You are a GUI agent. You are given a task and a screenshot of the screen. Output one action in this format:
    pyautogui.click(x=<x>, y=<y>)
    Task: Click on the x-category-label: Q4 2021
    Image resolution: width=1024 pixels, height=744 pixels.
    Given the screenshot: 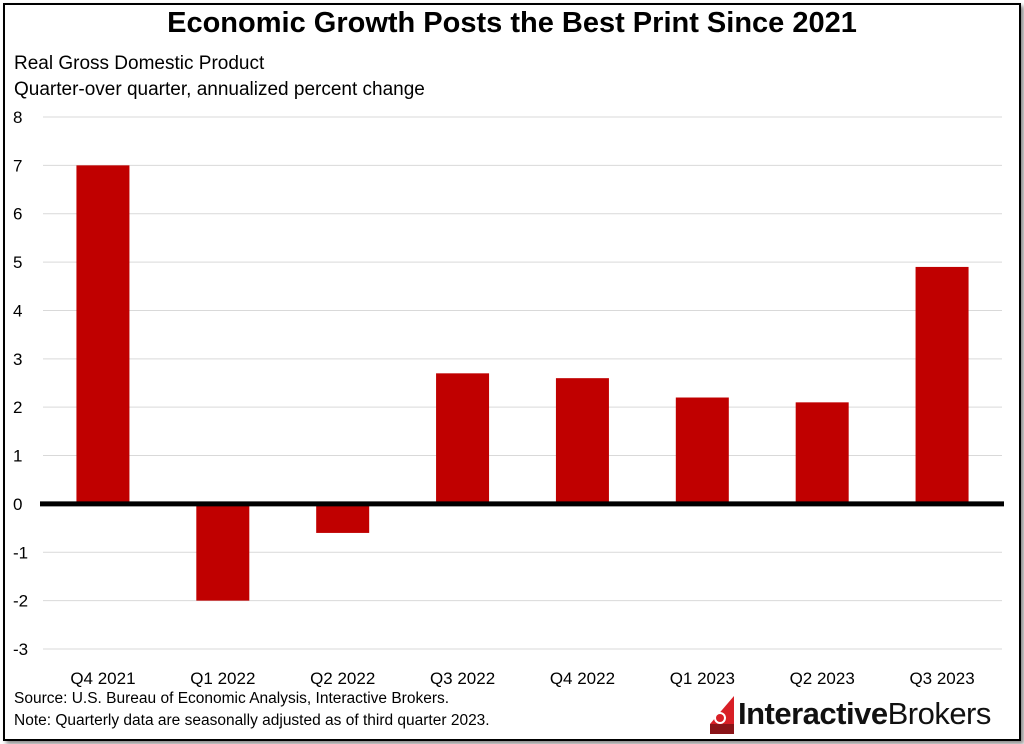 What is the action you would take?
    pyautogui.click(x=102, y=678)
    